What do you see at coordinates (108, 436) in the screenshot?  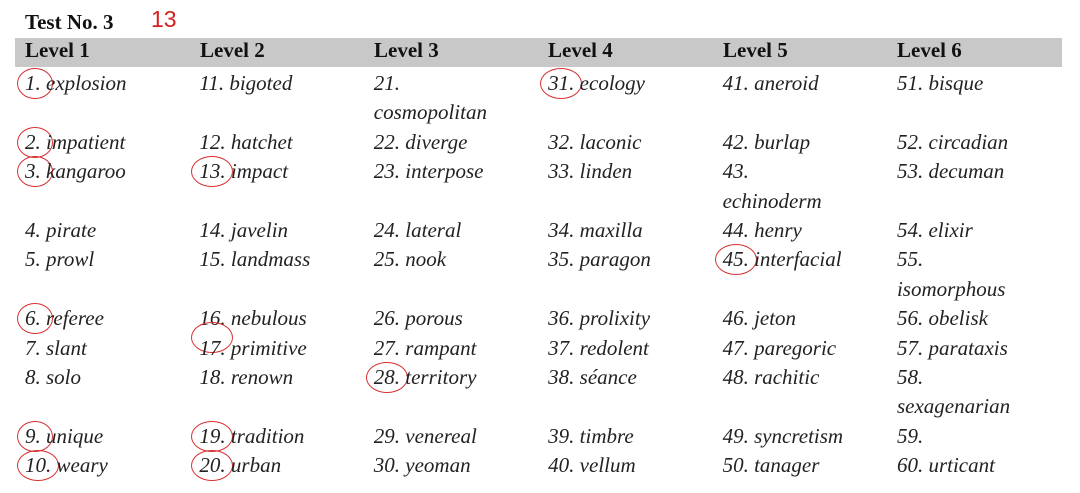 I see `table-cell: 9. unique` at bounding box center [108, 436].